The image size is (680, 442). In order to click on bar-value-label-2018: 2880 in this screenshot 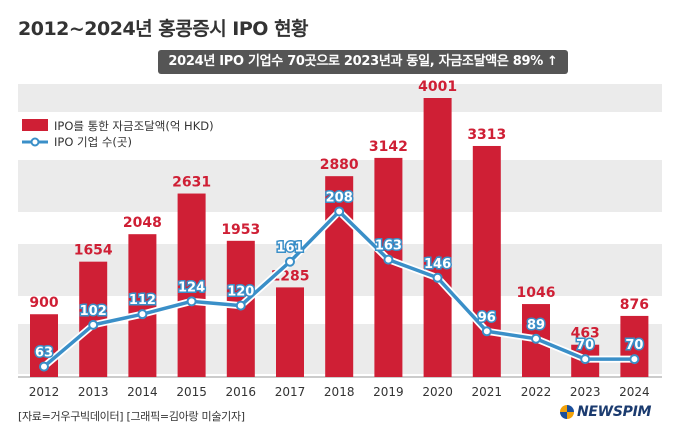, I will do `click(339, 165)`.